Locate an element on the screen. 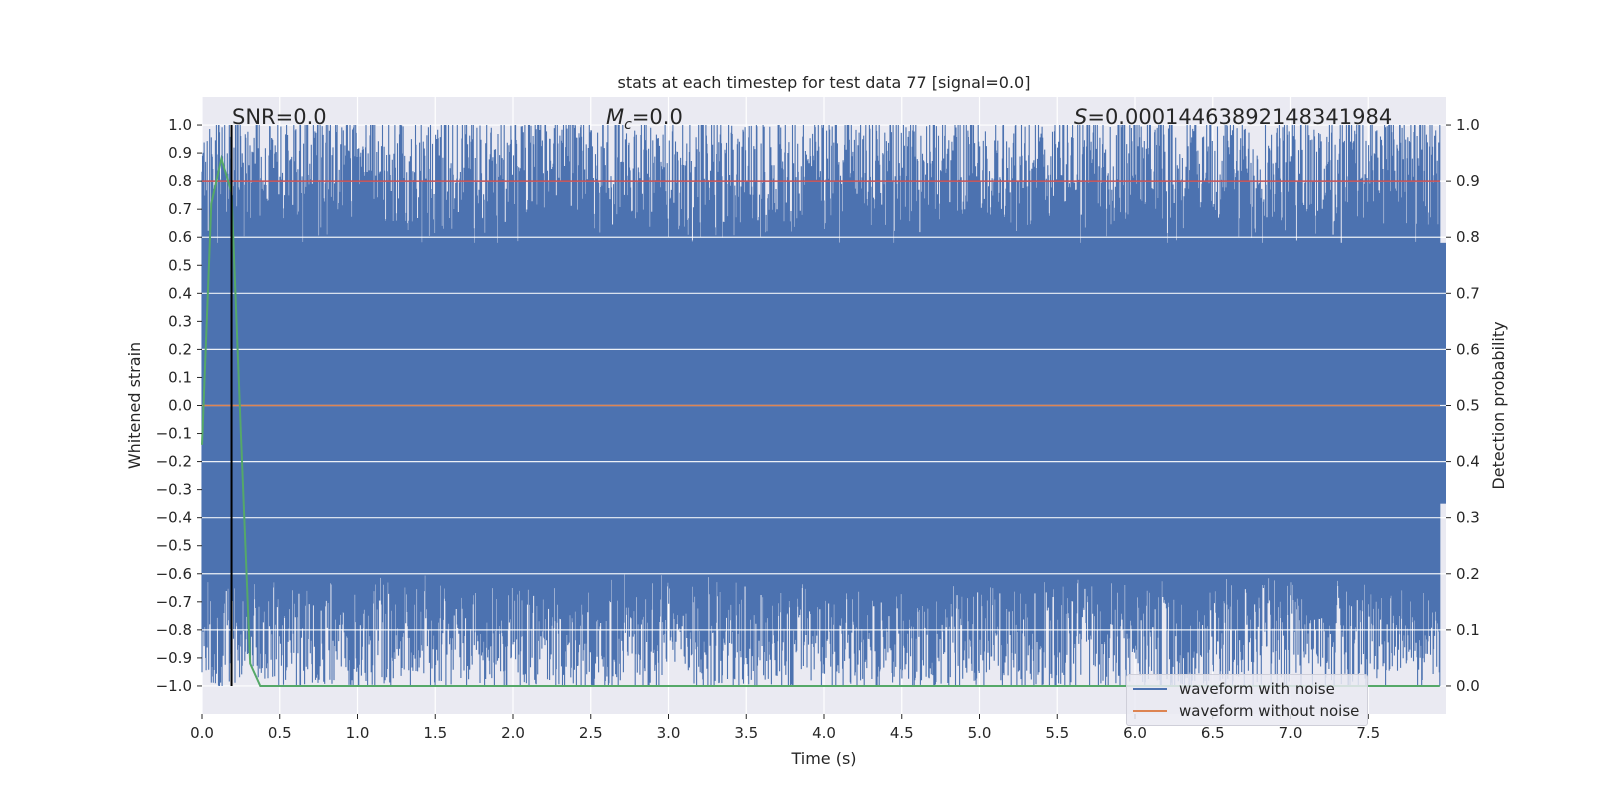 This screenshot has width=1600, height=800. y-left-tick-label: −0.5 is located at coordinates (174, 546).